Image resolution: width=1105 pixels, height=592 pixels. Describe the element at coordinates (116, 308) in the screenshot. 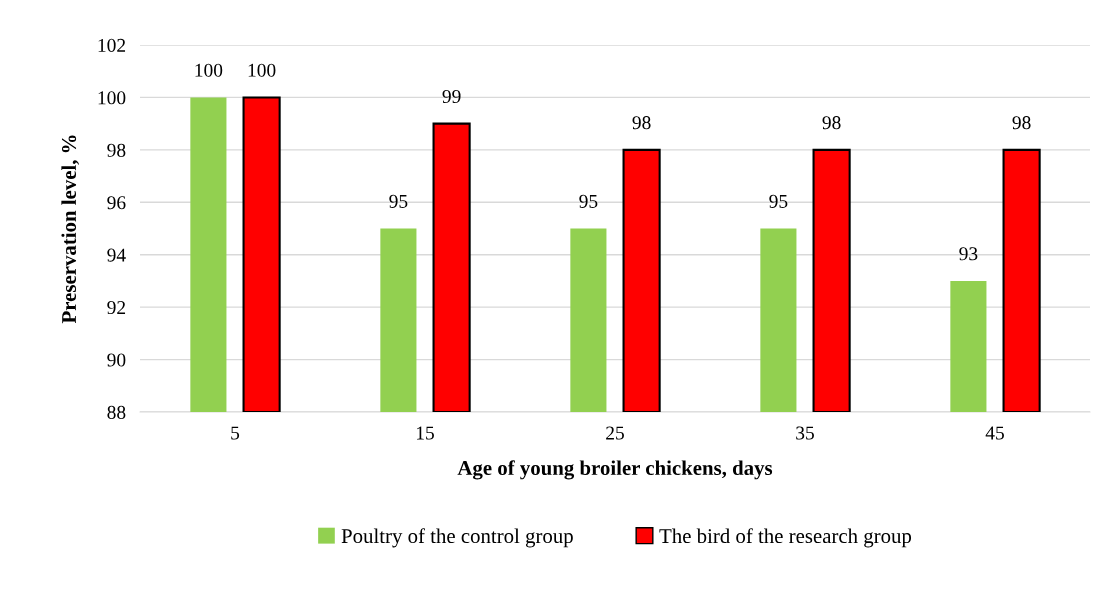

I see `y-tick-label: 92` at that location.